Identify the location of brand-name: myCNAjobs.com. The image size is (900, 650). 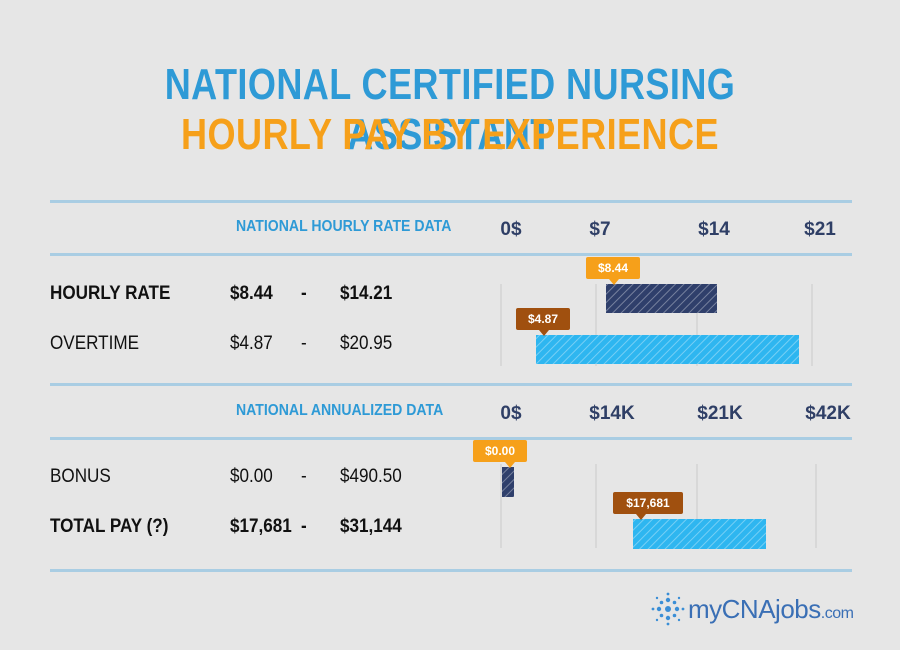
(771, 609).